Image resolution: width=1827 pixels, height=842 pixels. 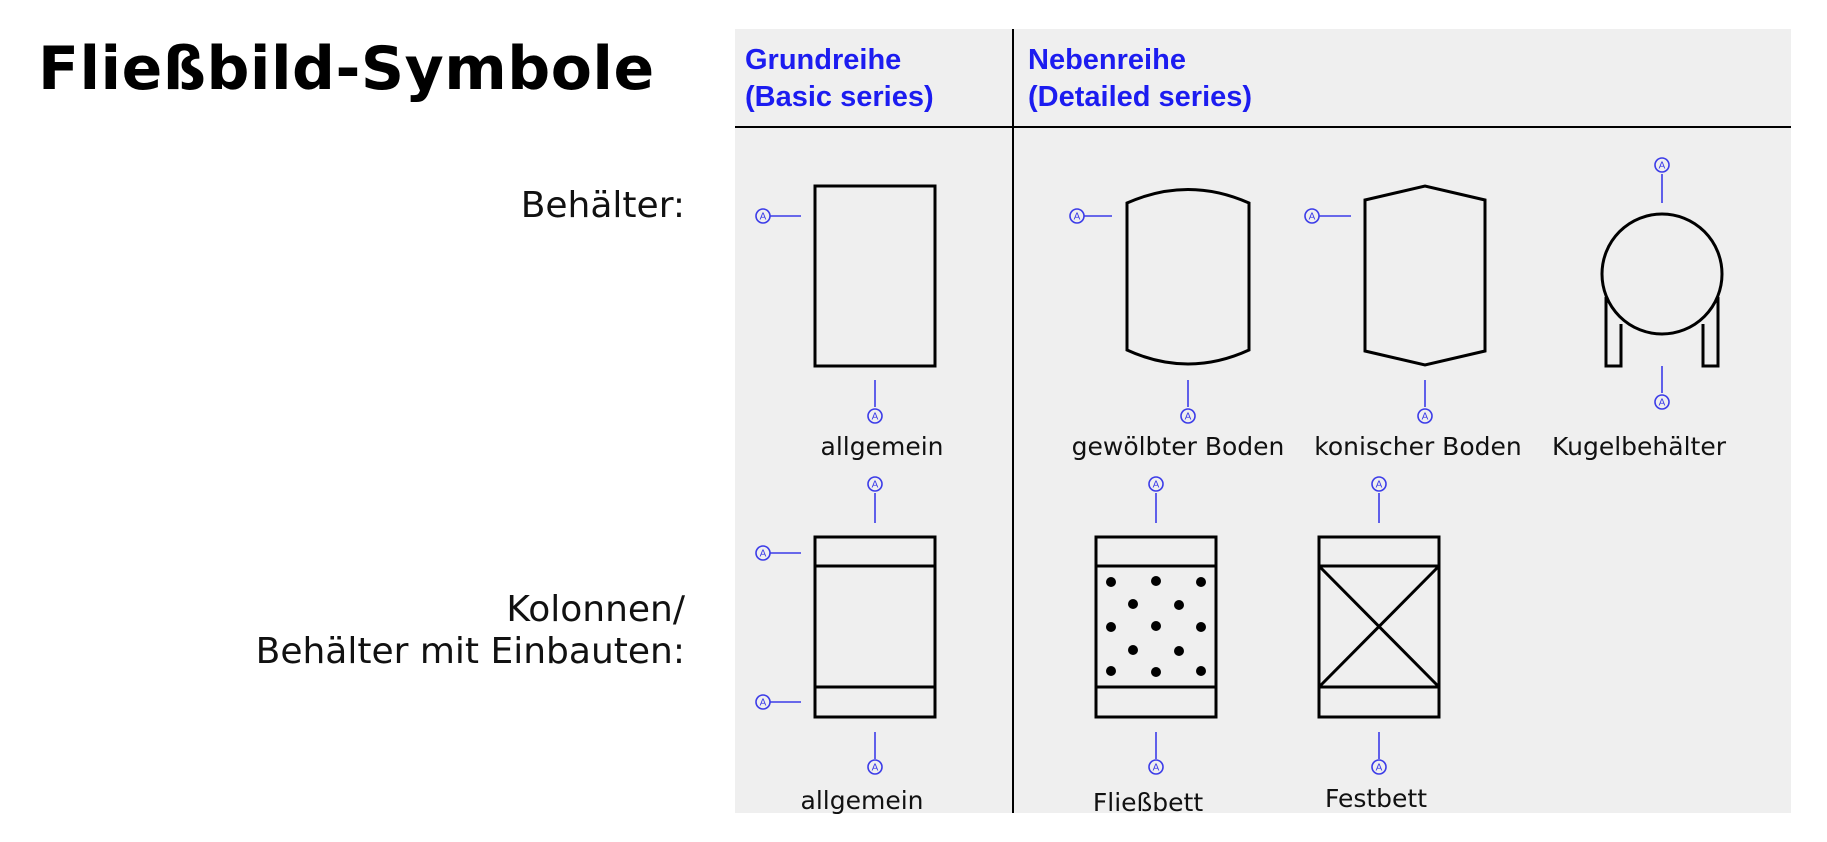 What do you see at coordinates (1379, 627) in the screenshot?
I see `column-fixed-symbol` at bounding box center [1379, 627].